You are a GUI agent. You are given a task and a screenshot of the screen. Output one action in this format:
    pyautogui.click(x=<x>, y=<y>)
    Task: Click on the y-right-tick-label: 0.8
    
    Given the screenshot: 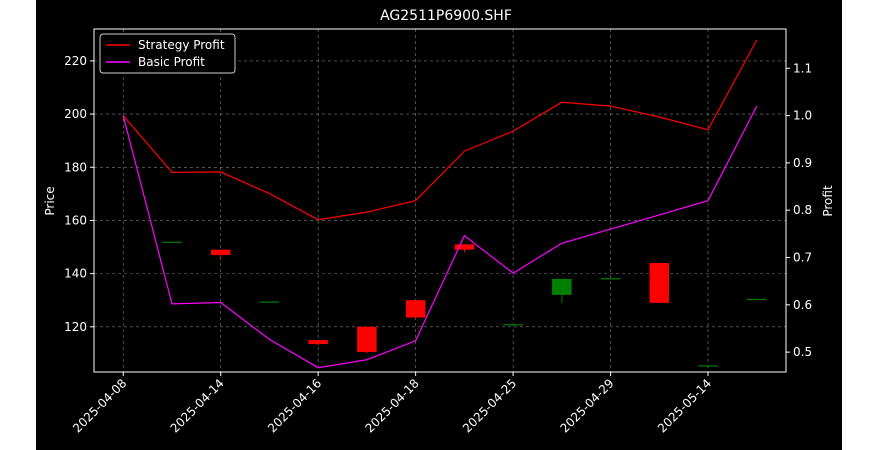 What is the action you would take?
    pyautogui.click(x=802, y=210)
    